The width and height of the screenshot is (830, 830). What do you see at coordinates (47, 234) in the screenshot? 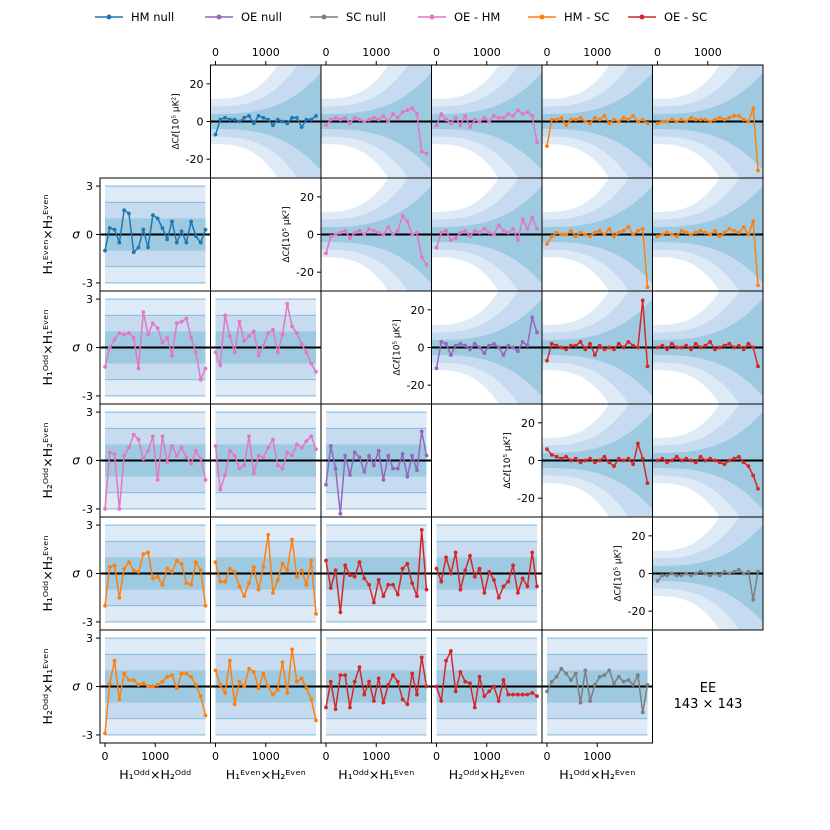
I see `row-label: H₁ᴱᵛᵉⁿ×H₂ᴱᵛᵉⁿ` at bounding box center [47, 234].